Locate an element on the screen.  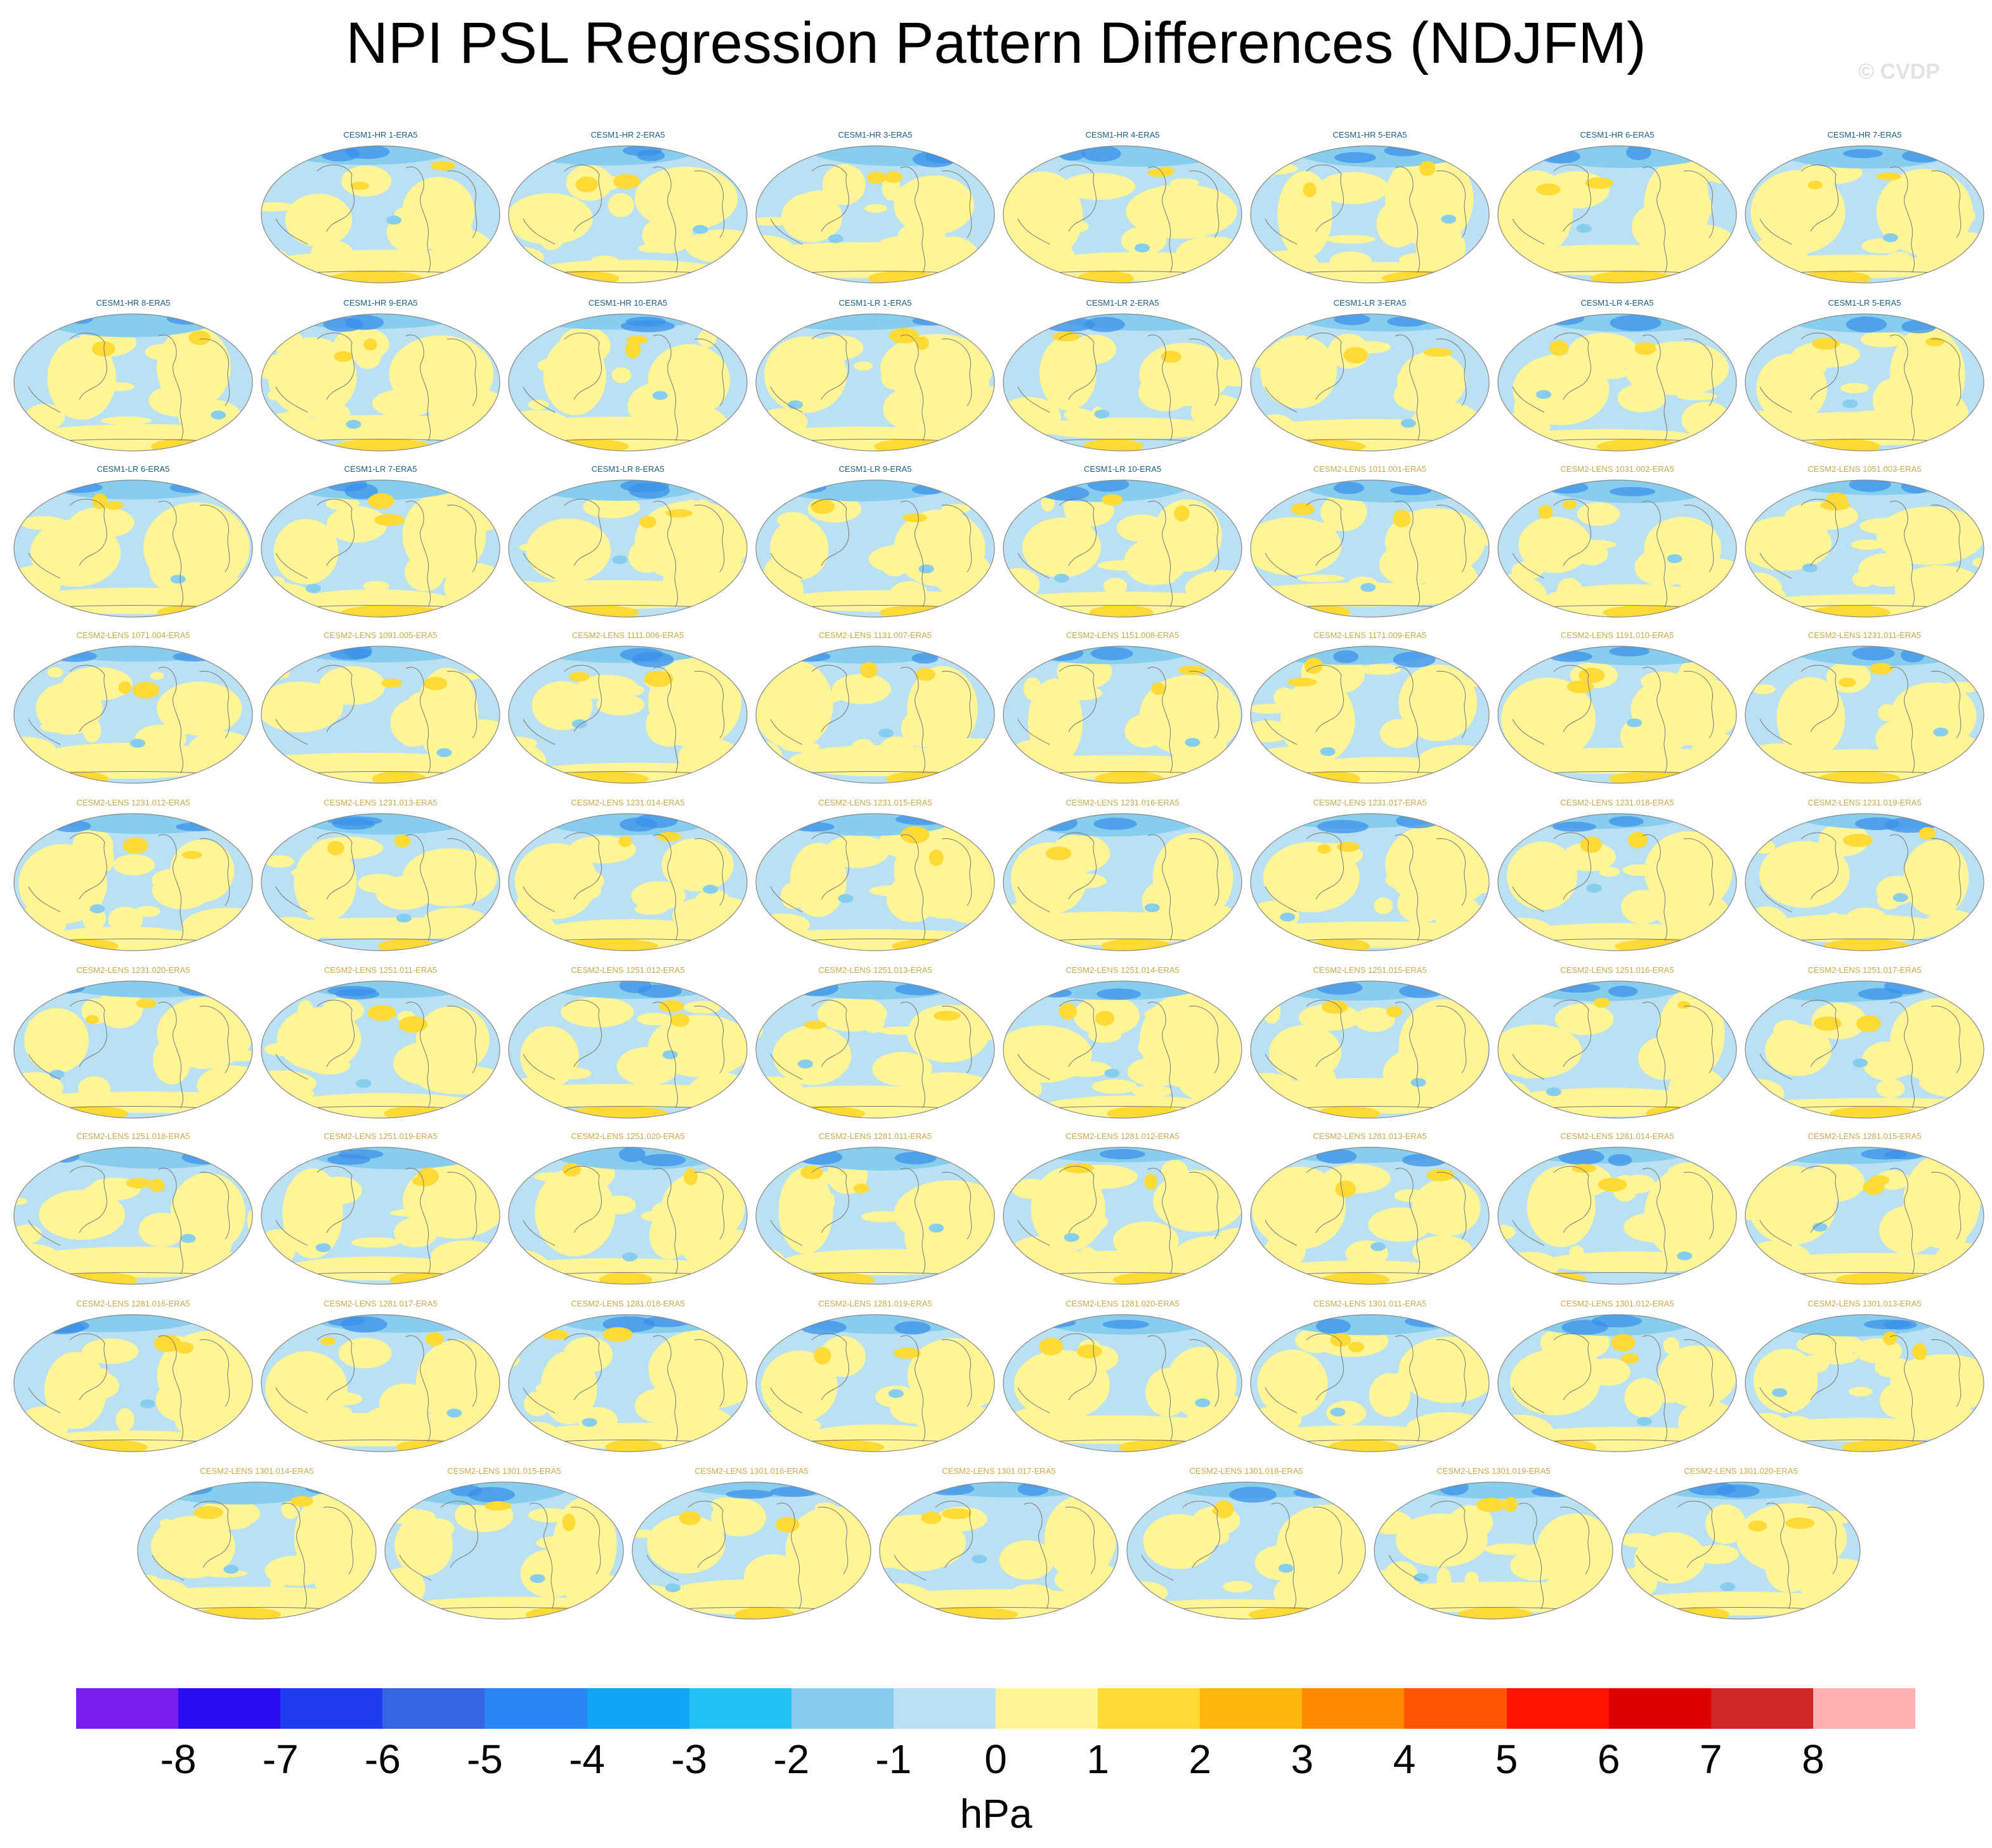
panel-label: CESM2-LENS 1301.016-ERA5 is located at coordinates (752, 1471).